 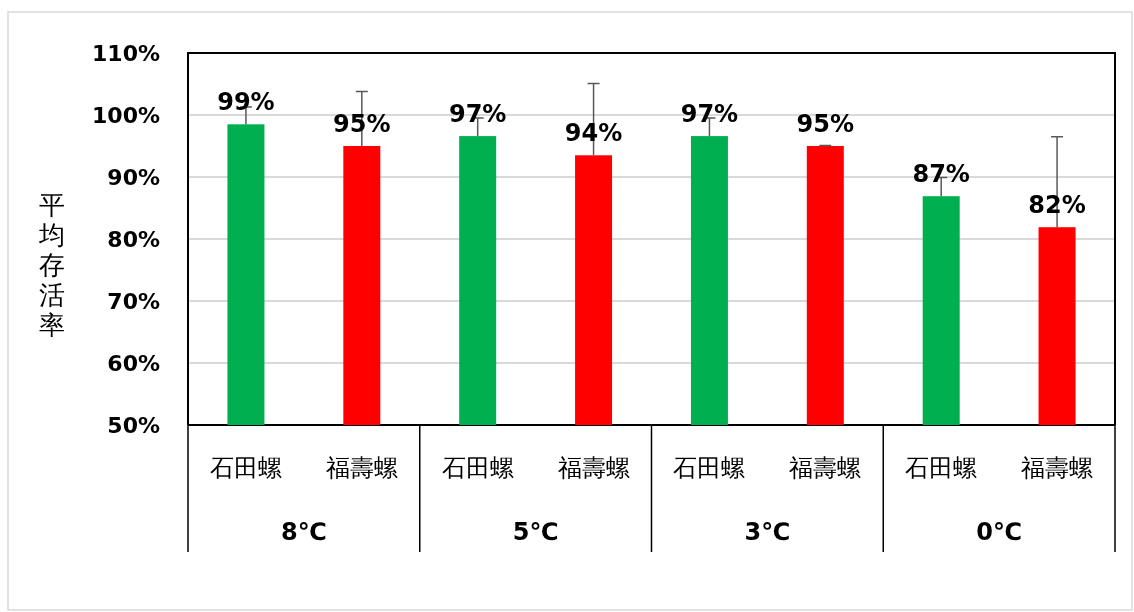 What do you see at coordinates (133, 239) in the screenshot?
I see `y-tick-label: 80%` at bounding box center [133, 239].